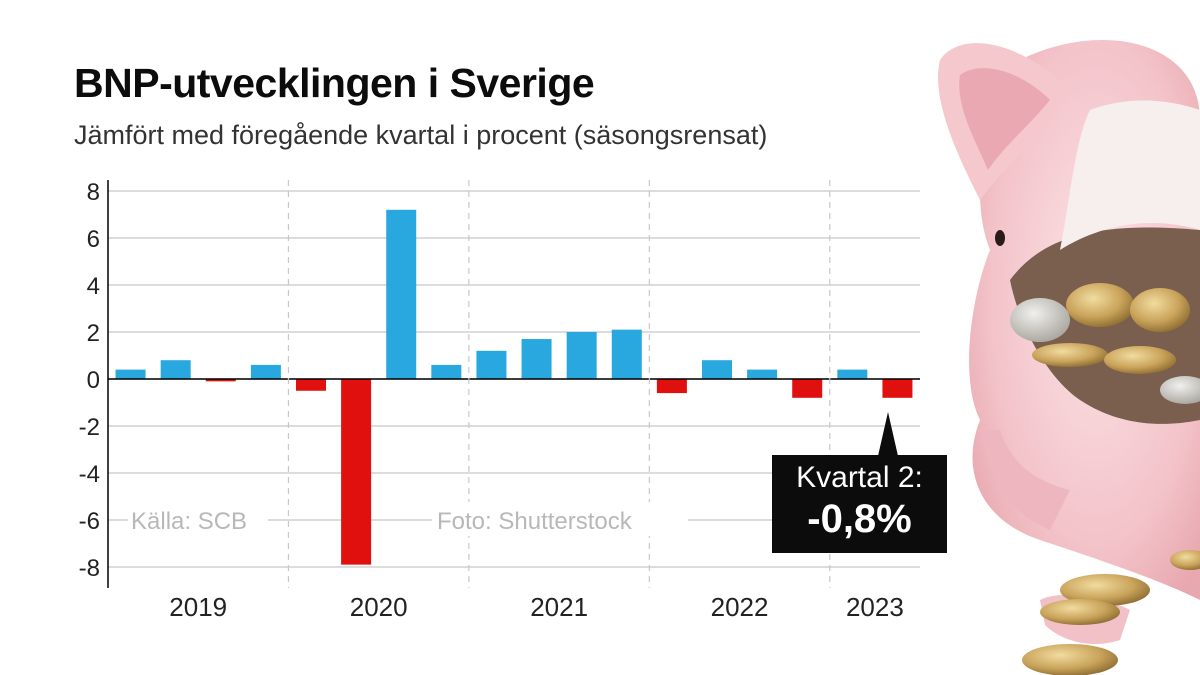 The image size is (1200, 675). What do you see at coordinates (334, 83) in the screenshot?
I see `chart-title: BNP-utvecklingen i Sverige` at bounding box center [334, 83].